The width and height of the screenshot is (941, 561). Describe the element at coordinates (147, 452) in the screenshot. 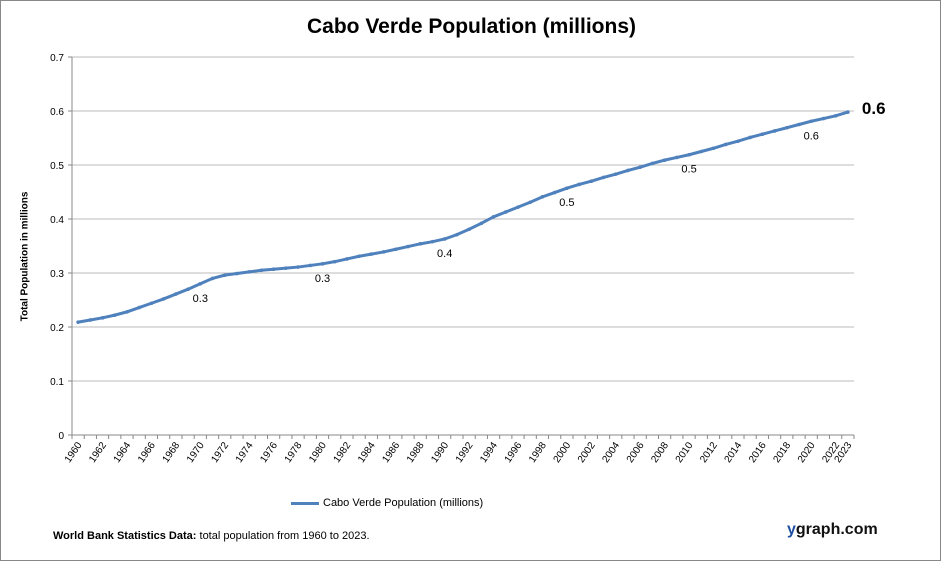

I see `x-tick-label: 1966` at that location.